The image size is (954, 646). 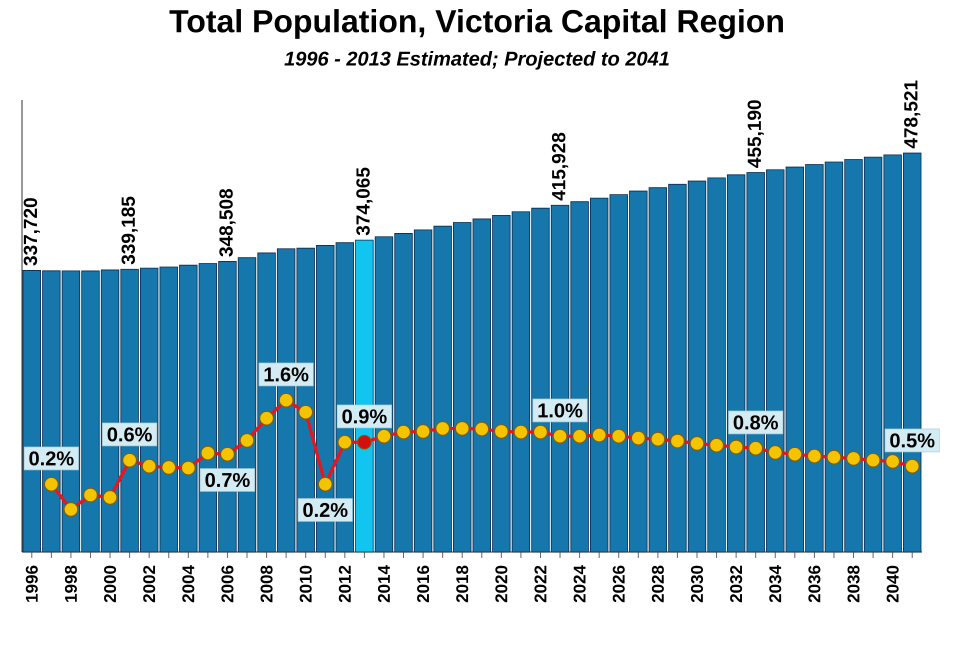 I want to click on data-label: 455,190, so click(x=756, y=134).